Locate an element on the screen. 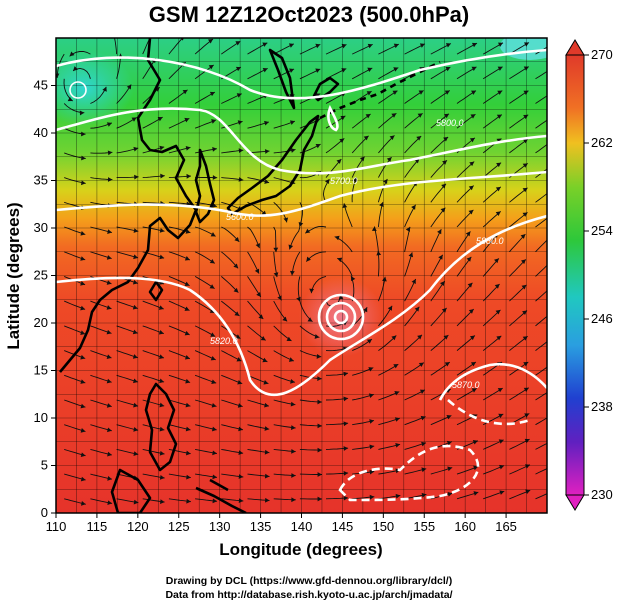  y-axis-label: Latitude (degrees) is located at coordinates (13, 275).